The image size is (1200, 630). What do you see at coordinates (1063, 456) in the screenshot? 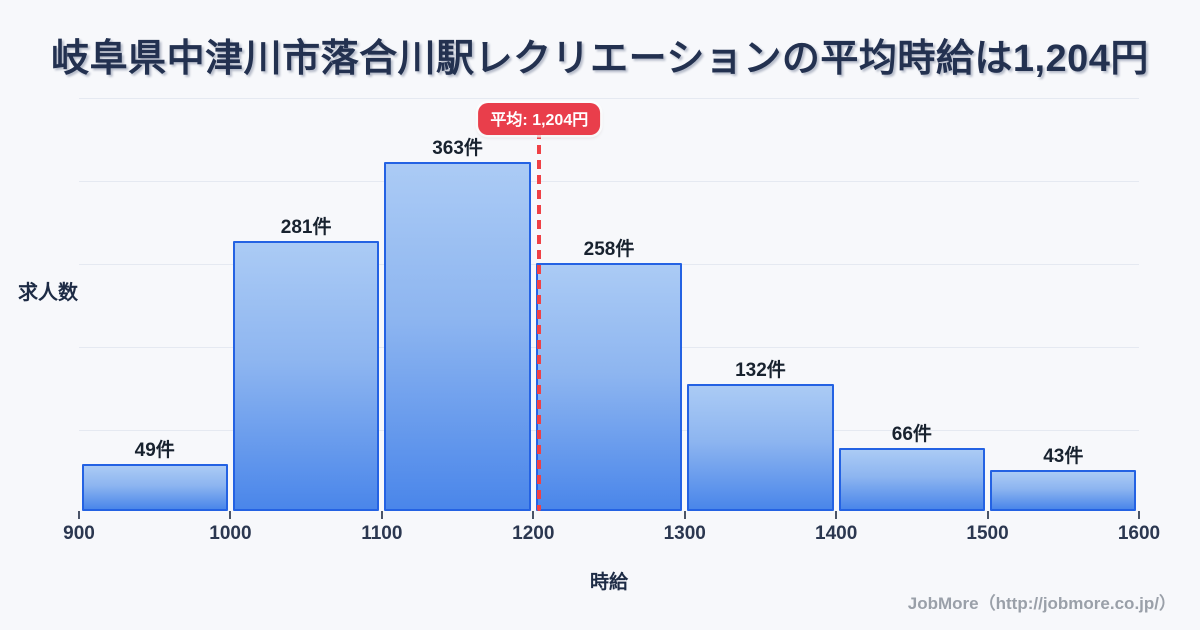
I see `bar-value-label: 43件` at bounding box center [1063, 456].